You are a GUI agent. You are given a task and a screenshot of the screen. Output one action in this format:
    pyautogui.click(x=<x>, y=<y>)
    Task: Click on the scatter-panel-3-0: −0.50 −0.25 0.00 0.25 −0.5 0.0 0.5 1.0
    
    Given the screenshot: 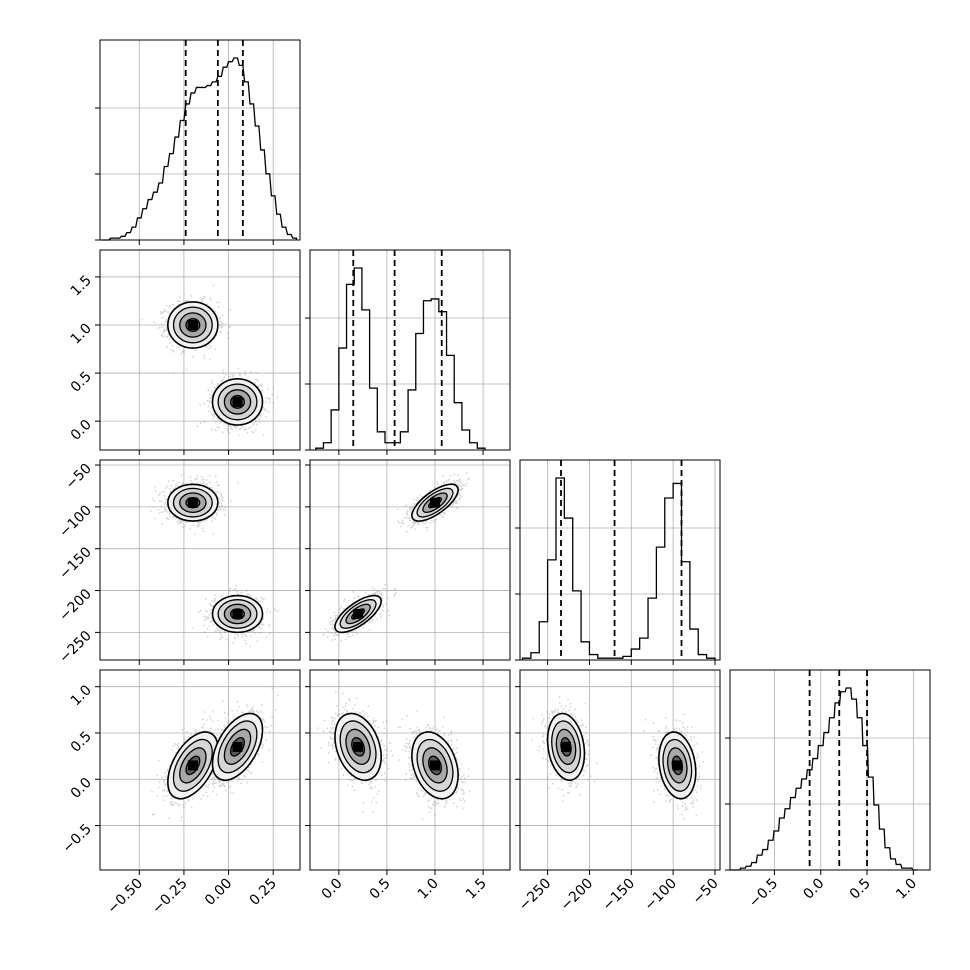 What is the action you would take?
    pyautogui.click(x=180, y=793)
    